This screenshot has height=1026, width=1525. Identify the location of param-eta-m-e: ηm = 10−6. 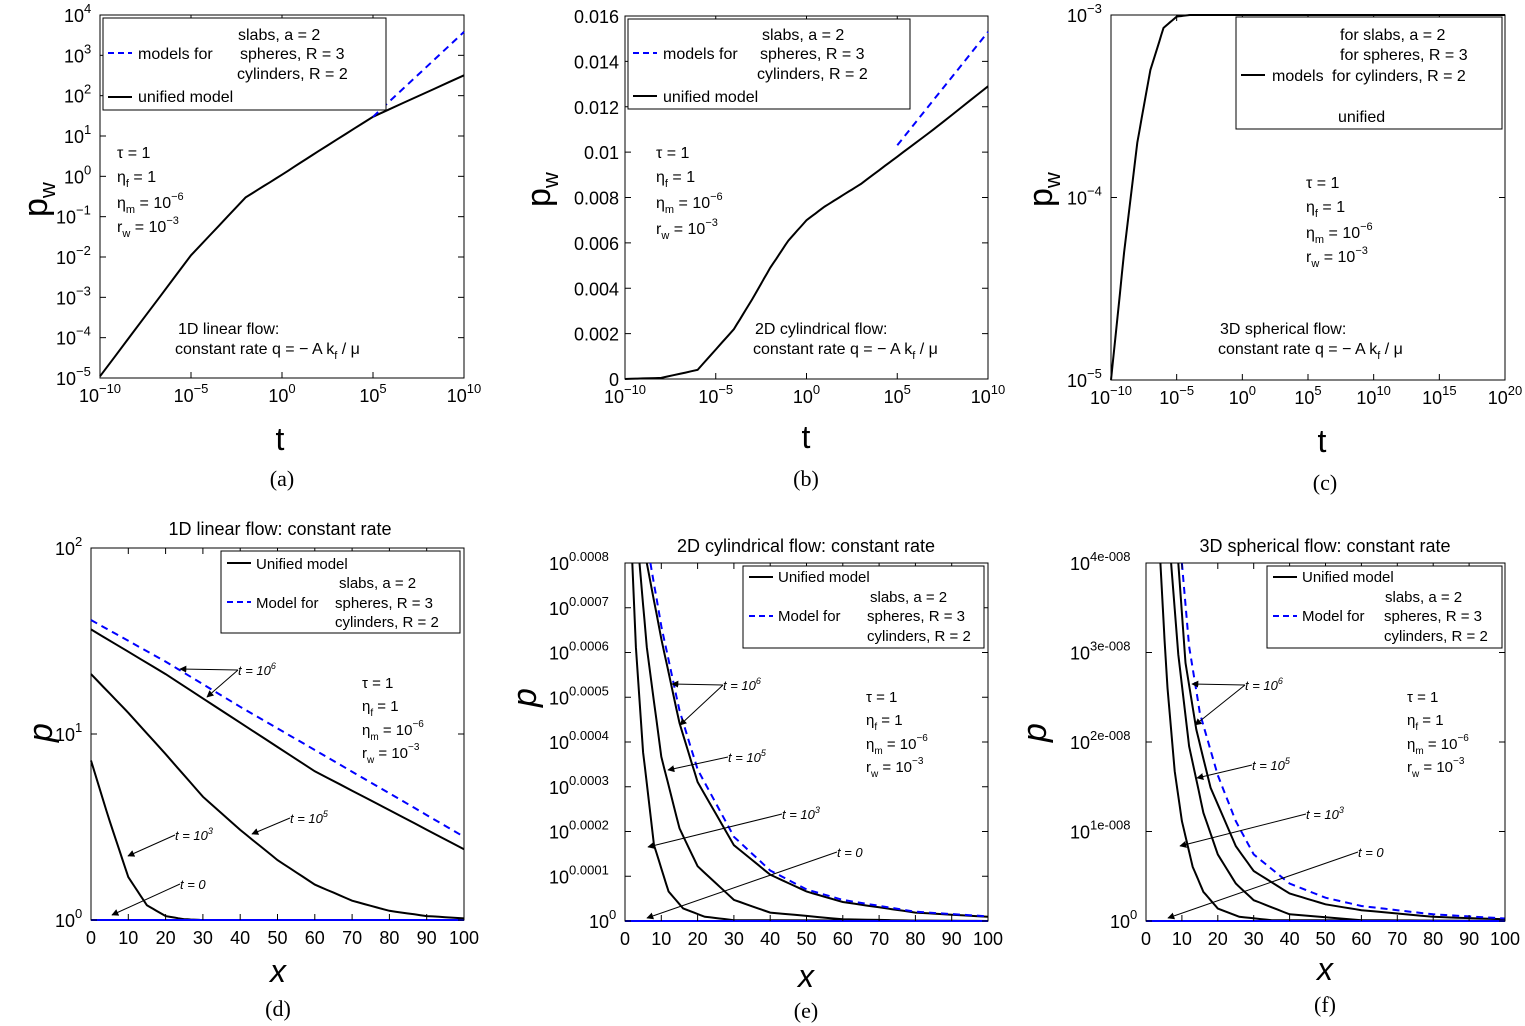
(897, 745).